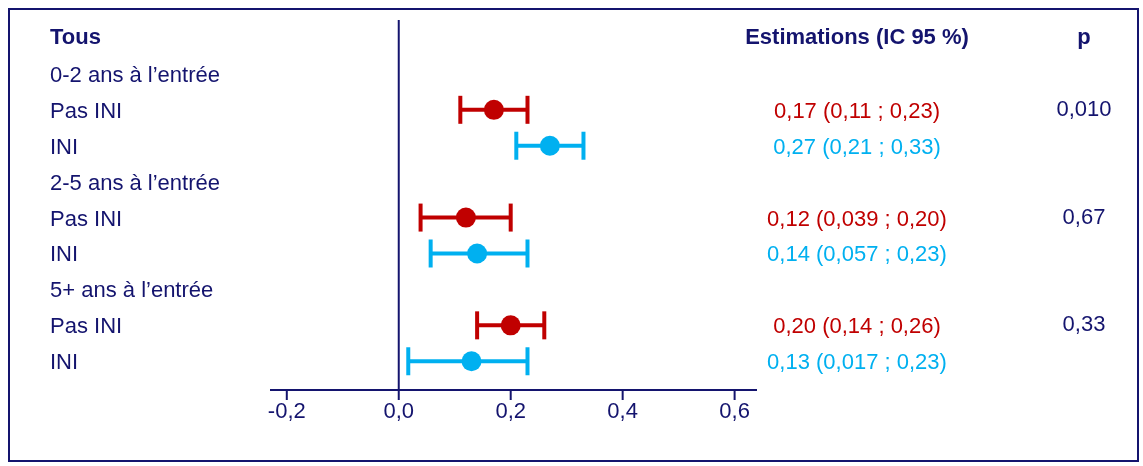 The height and width of the screenshot is (466, 1143). What do you see at coordinates (857, 36) in the screenshot?
I see `annotation: Estimations (IC 95 %)` at bounding box center [857, 36].